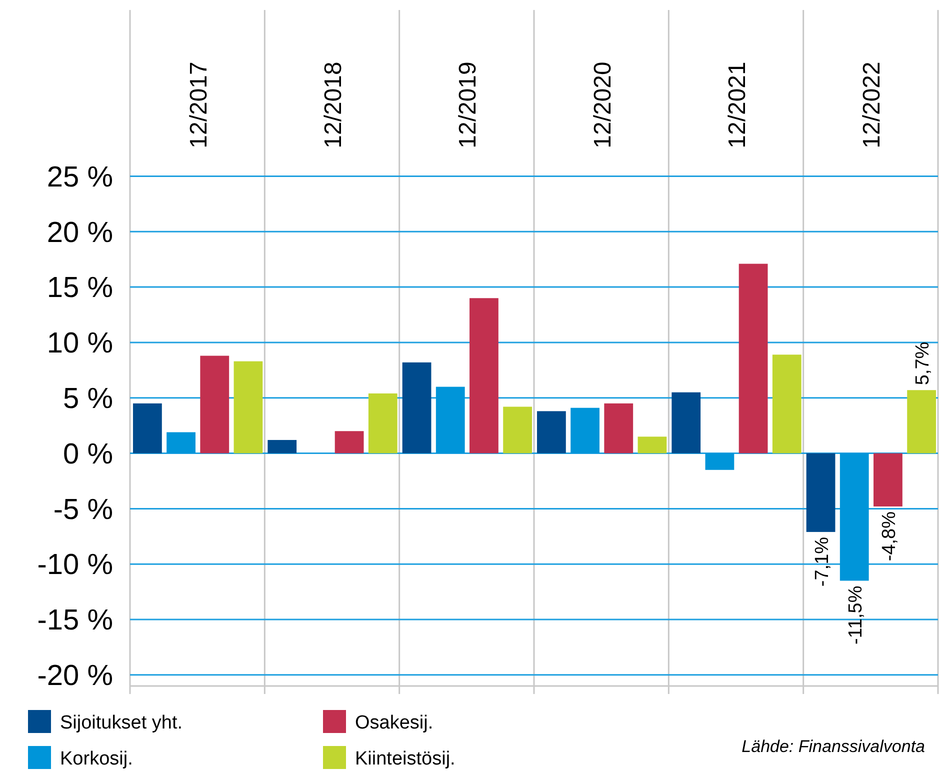  Describe the element at coordinates (333, 105) in the screenshot. I see `x-tick-label: 12/2018` at that location.